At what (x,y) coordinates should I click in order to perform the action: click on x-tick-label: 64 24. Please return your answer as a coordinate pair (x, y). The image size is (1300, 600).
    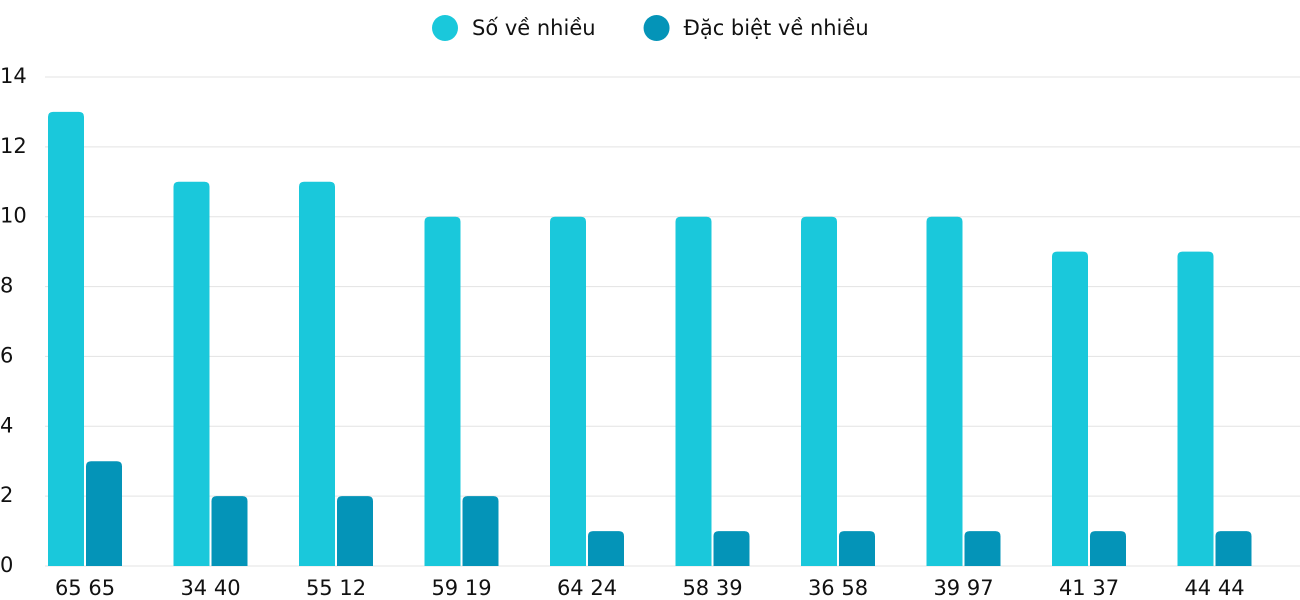
    Looking at the image, I should click on (587, 588).